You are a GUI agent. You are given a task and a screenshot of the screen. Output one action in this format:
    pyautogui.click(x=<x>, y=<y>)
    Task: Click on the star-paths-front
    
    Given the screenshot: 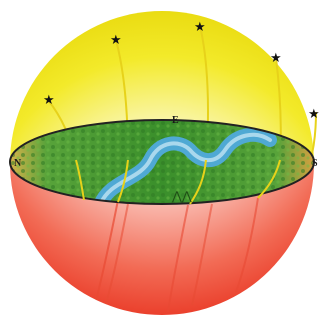 What is the action you would take?
    pyautogui.click(x=178, y=182)
    